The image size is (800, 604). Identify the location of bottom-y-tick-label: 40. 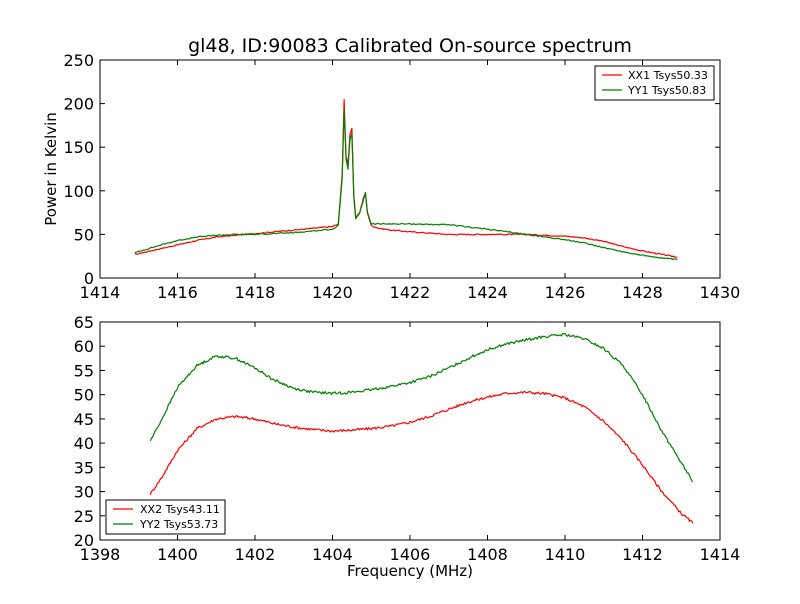
(84, 443).